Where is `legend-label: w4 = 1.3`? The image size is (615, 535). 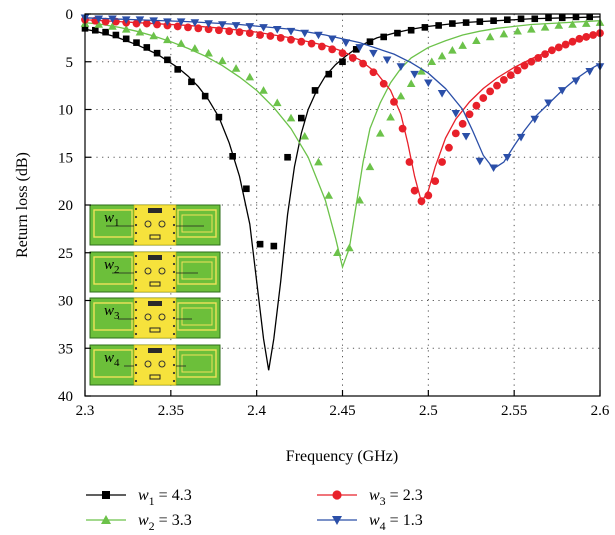 legend-label: w4 = 1.3 is located at coordinates (396, 522).